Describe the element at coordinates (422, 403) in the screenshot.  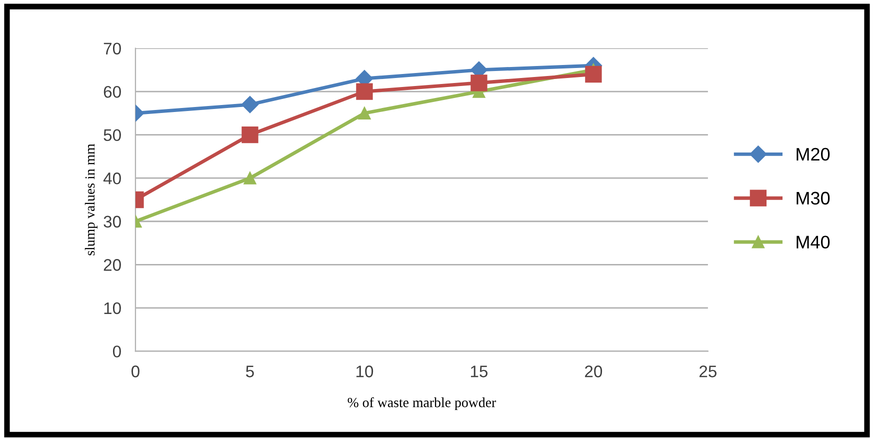
I see `x-axis-title: % of waste marble powder` at that location.